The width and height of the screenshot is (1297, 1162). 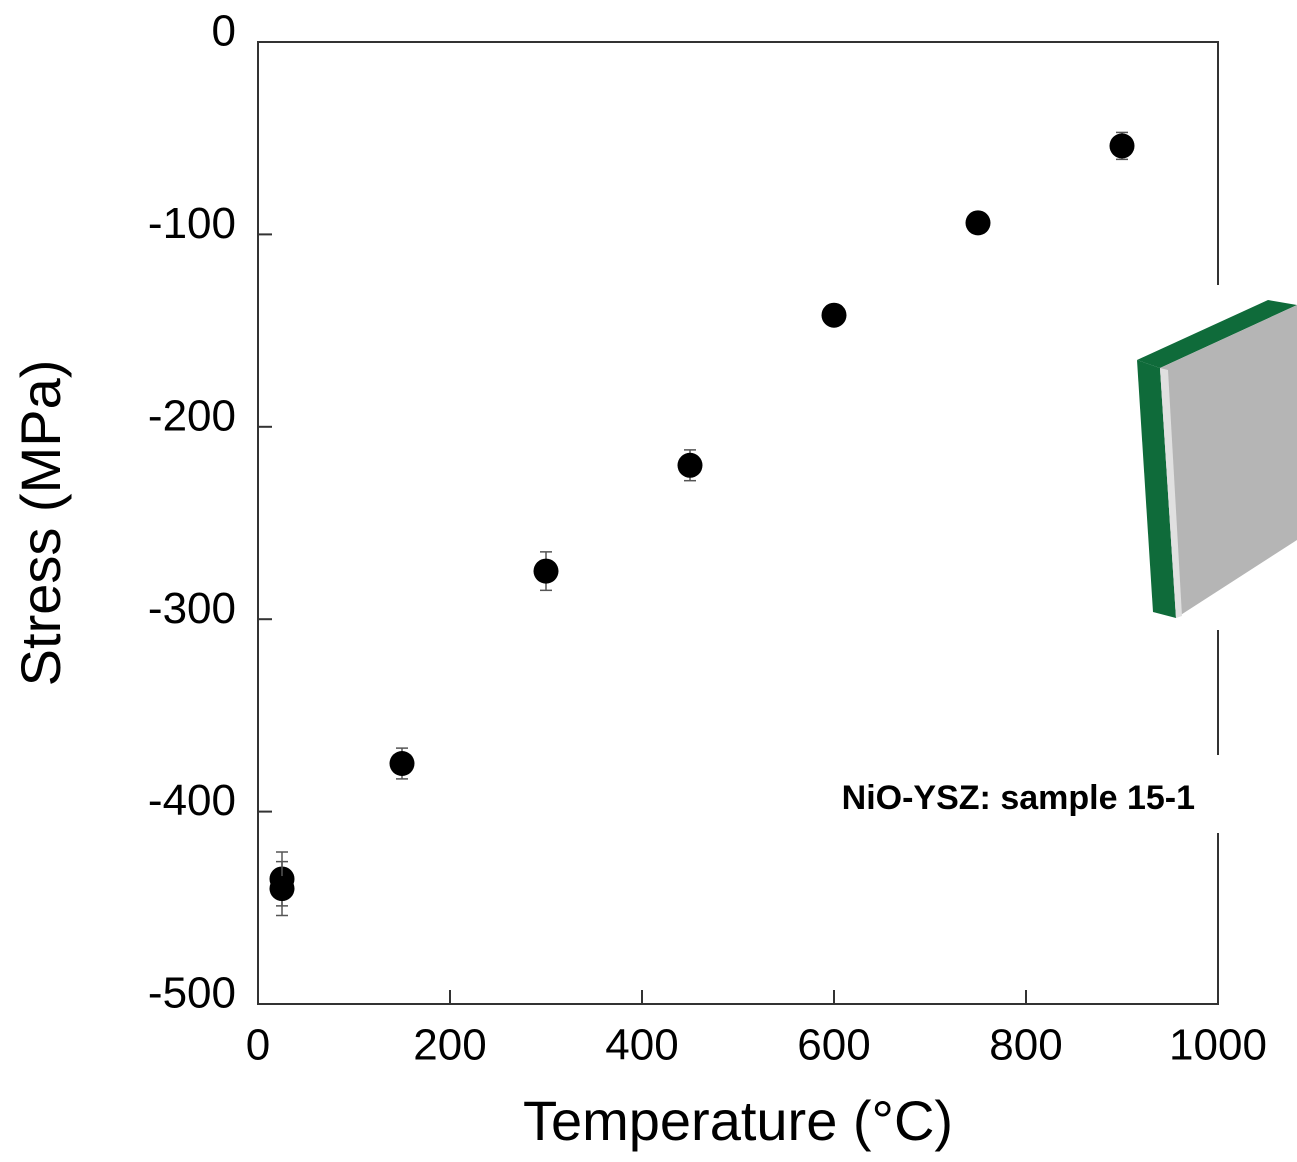 What do you see at coordinates (192, 415) in the screenshot?
I see `y-tick-label: -200` at bounding box center [192, 415].